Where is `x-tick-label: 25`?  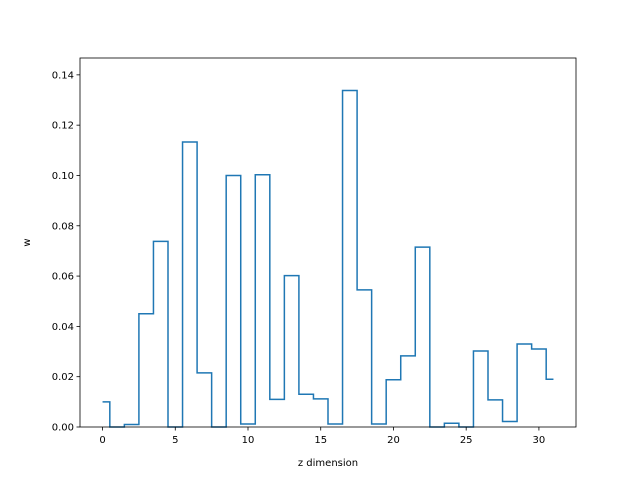 x-tick-label: 25 is located at coordinates (466, 440).